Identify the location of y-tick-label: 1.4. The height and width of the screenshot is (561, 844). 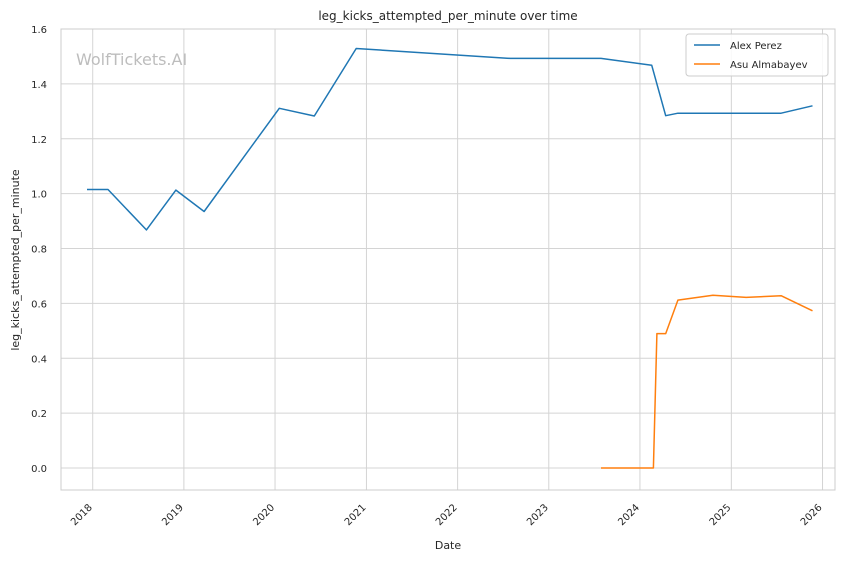
(39, 85).